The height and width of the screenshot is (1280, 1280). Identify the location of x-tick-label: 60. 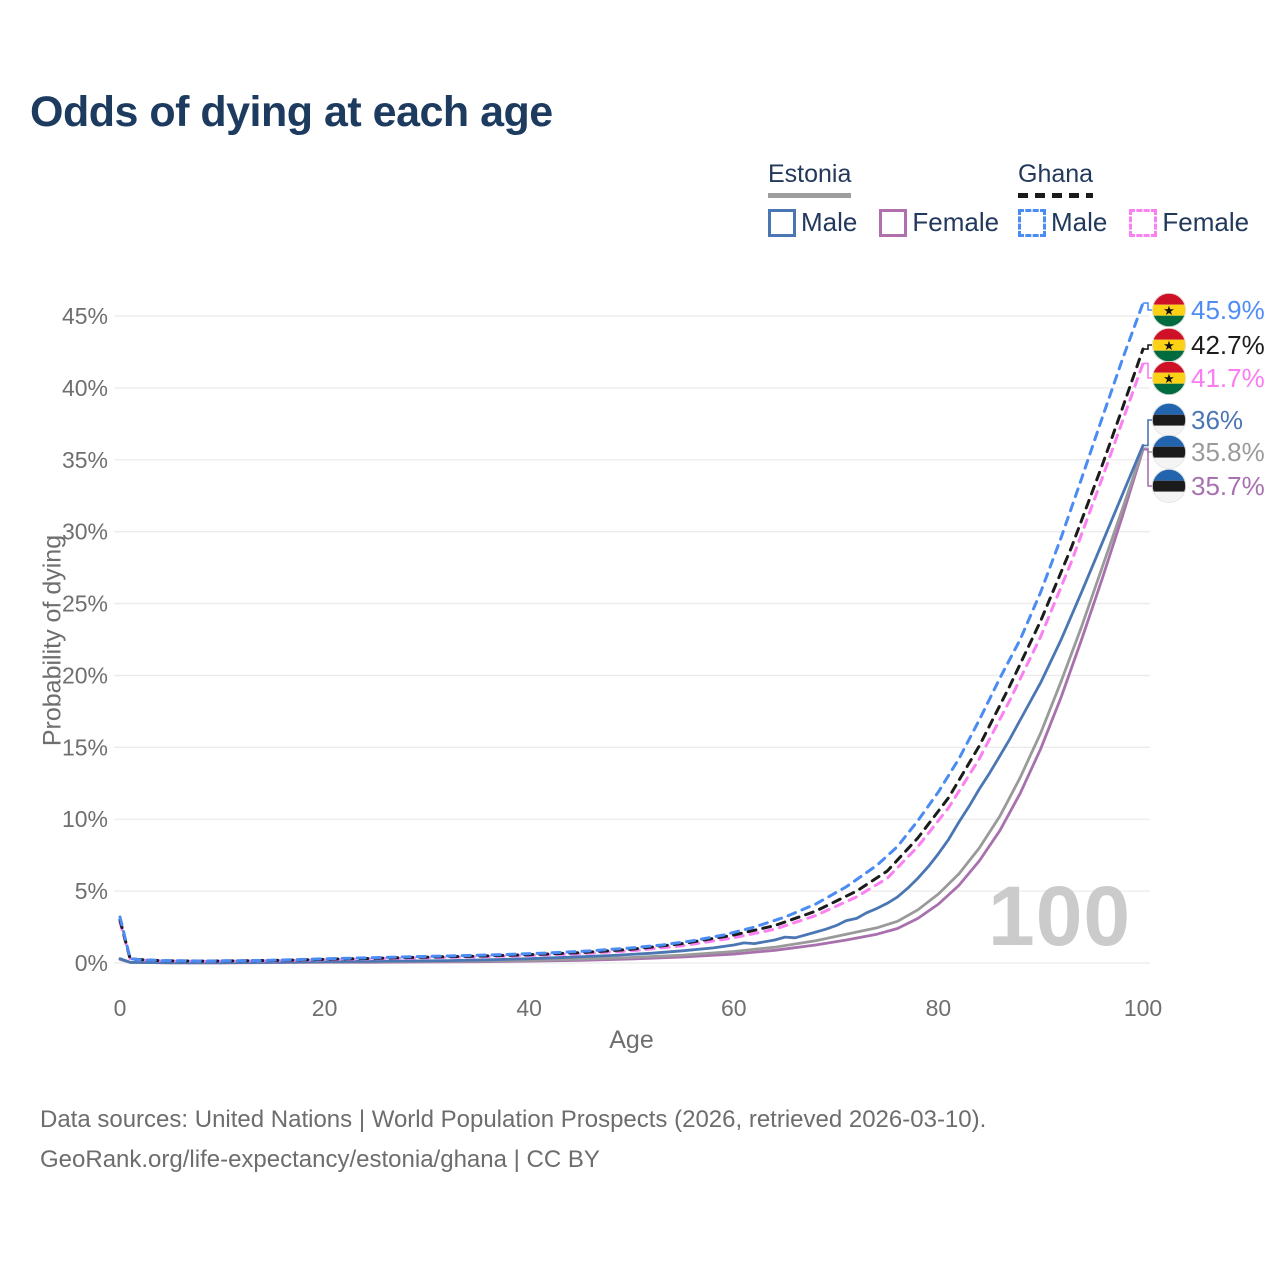
(734, 1008).